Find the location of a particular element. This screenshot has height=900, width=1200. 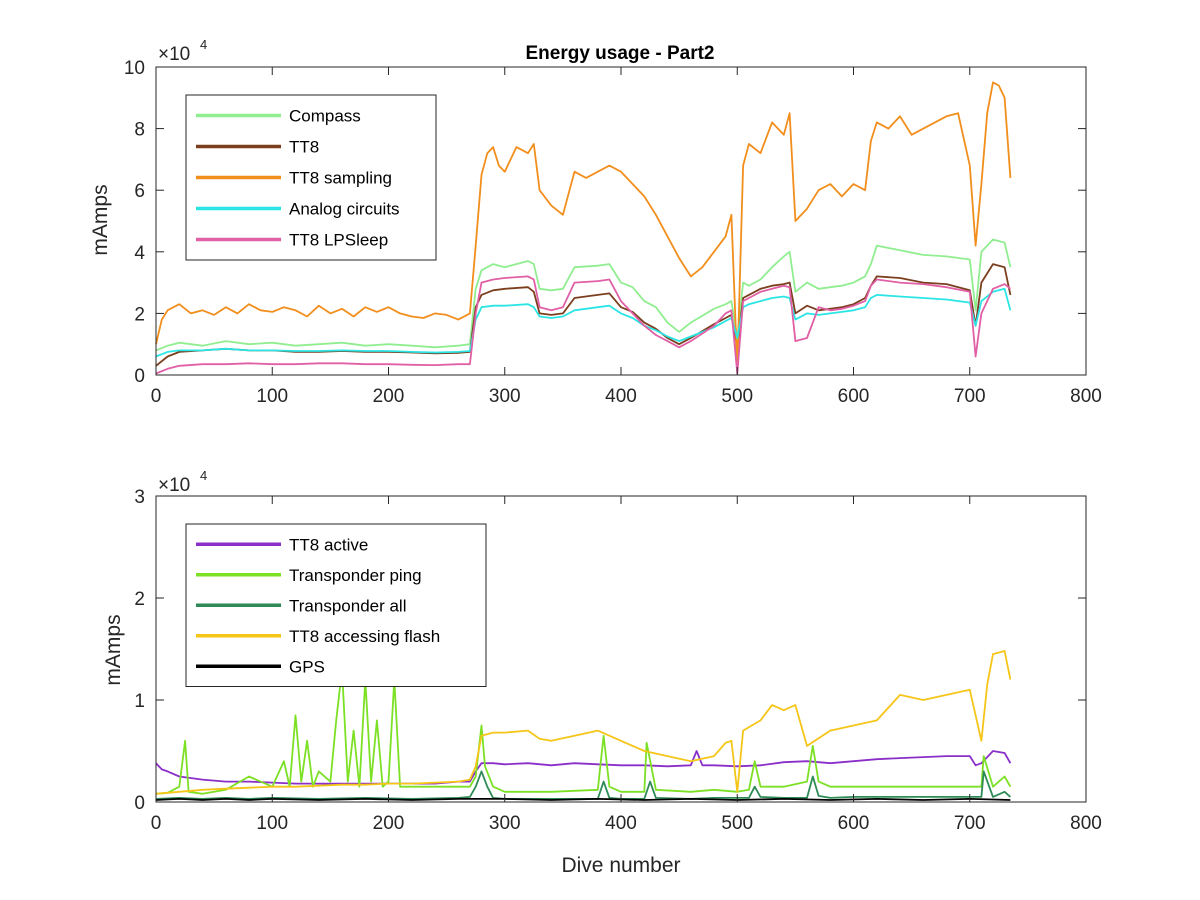

series-line-gps is located at coordinates (583, 799).